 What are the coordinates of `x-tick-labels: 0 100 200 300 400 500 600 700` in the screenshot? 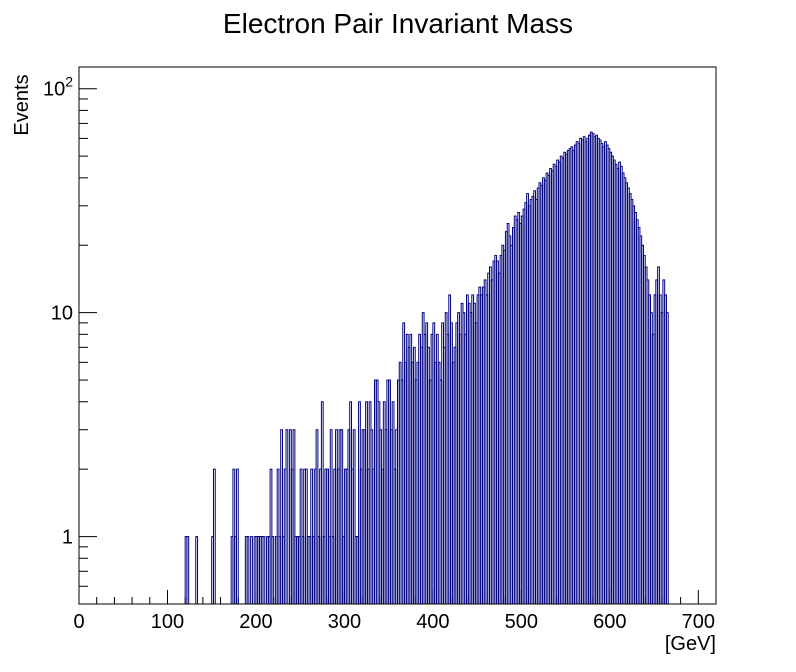 It's located at (394, 622).